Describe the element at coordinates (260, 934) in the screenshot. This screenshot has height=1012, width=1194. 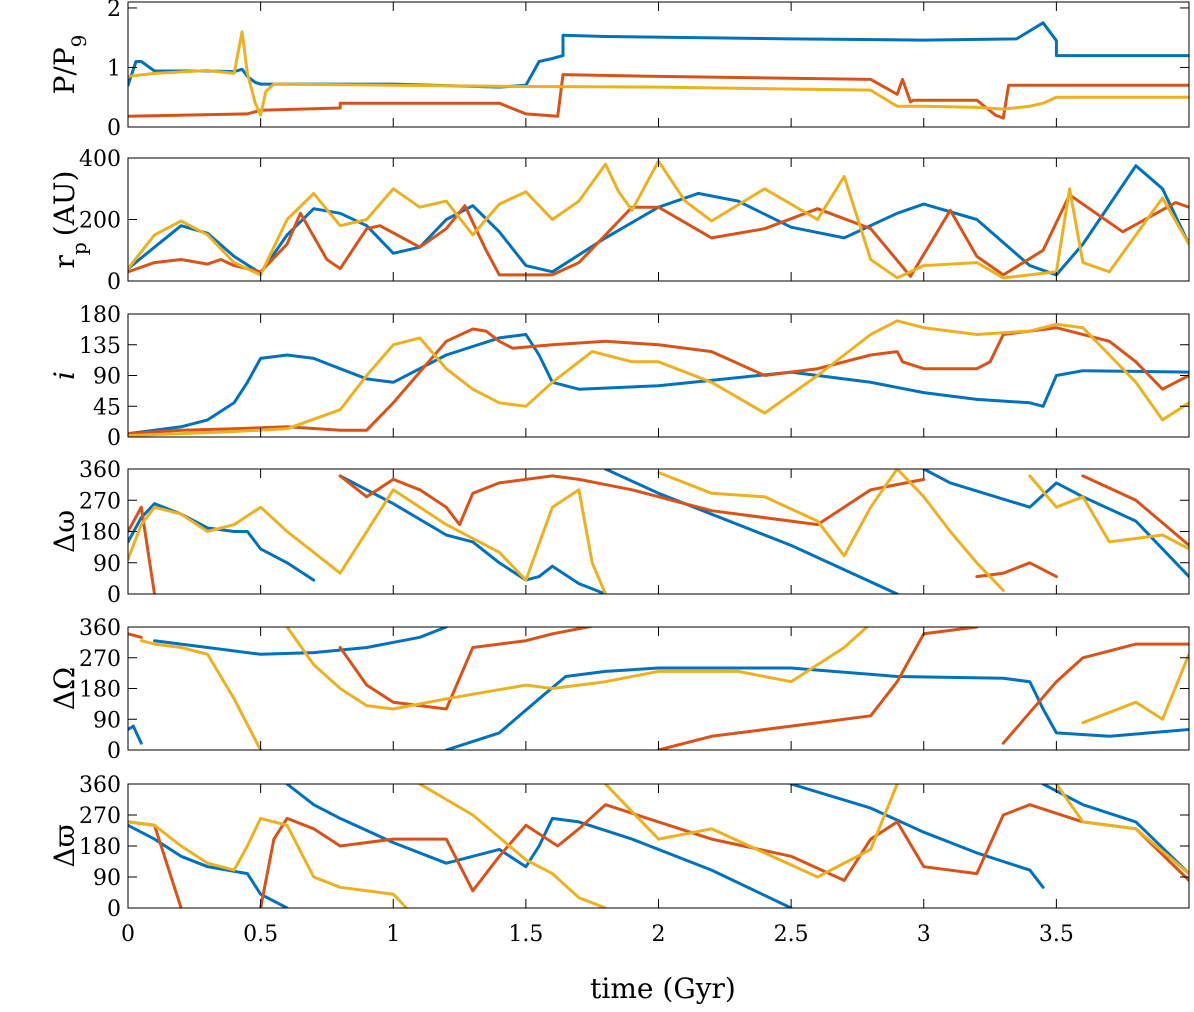
I see `x-tick-label: 0.5` at that location.